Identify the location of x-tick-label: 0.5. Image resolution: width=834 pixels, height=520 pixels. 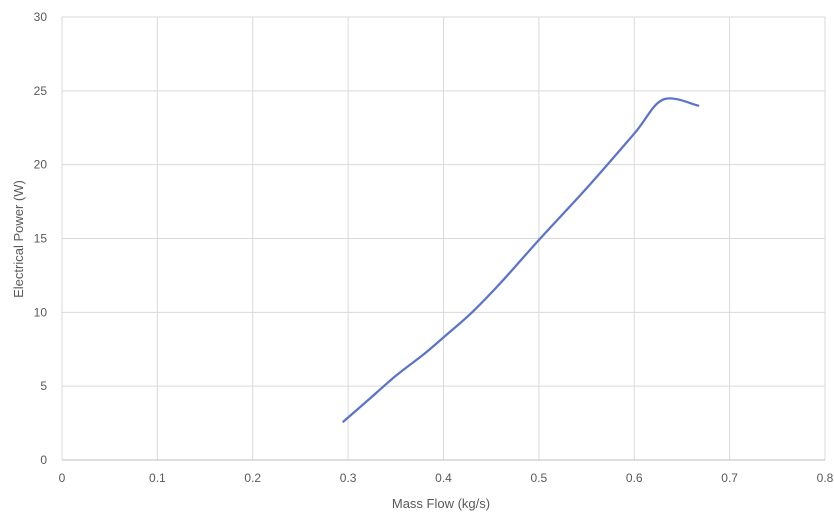
(539, 478).